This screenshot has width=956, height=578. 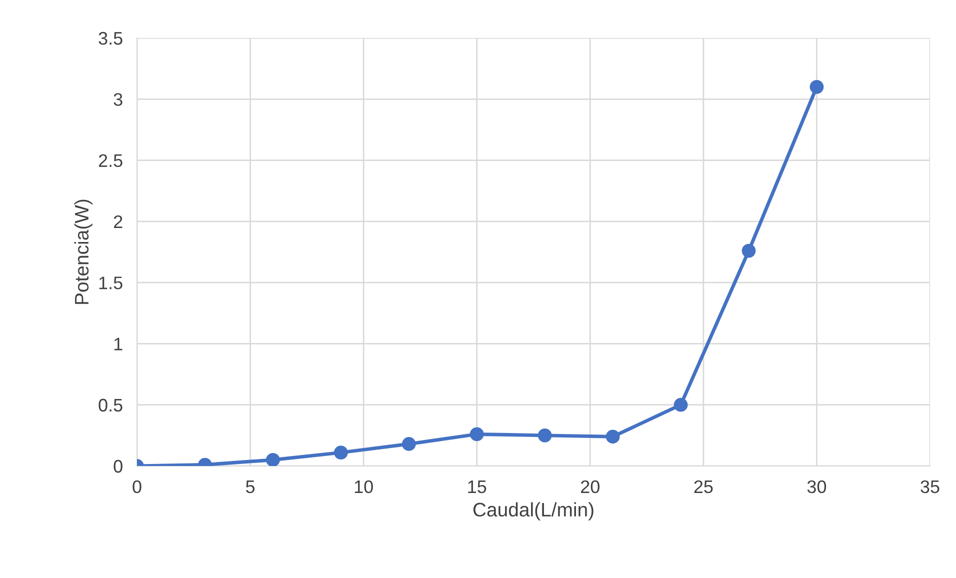 What do you see at coordinates (118, 99) in the screenshot?
I see `y-tick-label: 3` at bounding box center [118, 99].